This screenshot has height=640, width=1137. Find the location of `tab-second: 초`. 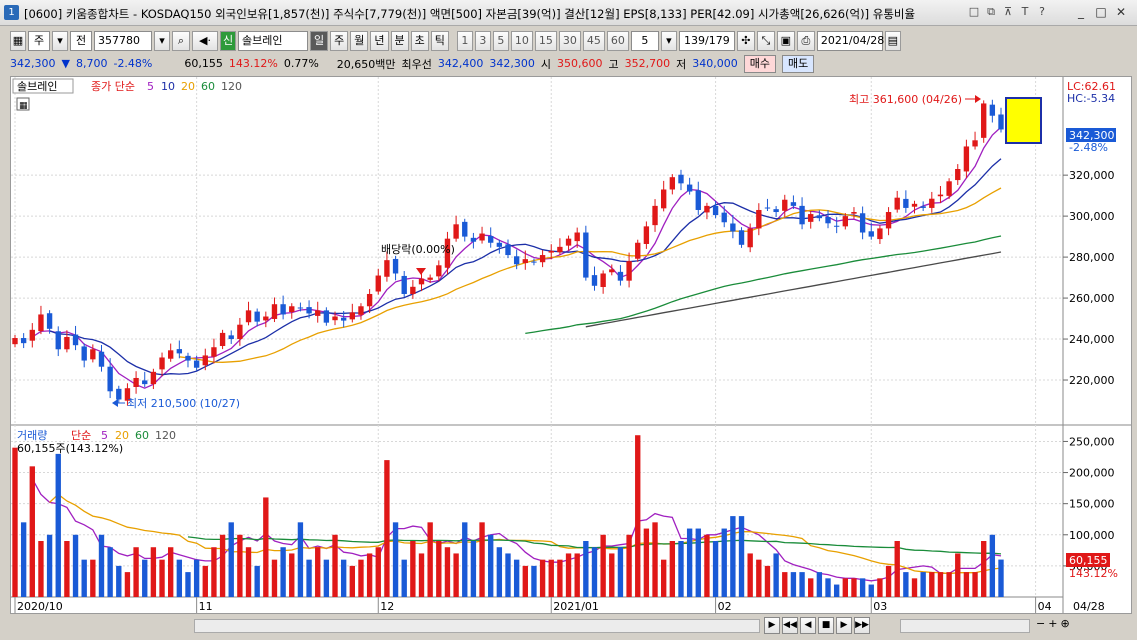

tab-second: 초 is located at coordinates (419, 41).